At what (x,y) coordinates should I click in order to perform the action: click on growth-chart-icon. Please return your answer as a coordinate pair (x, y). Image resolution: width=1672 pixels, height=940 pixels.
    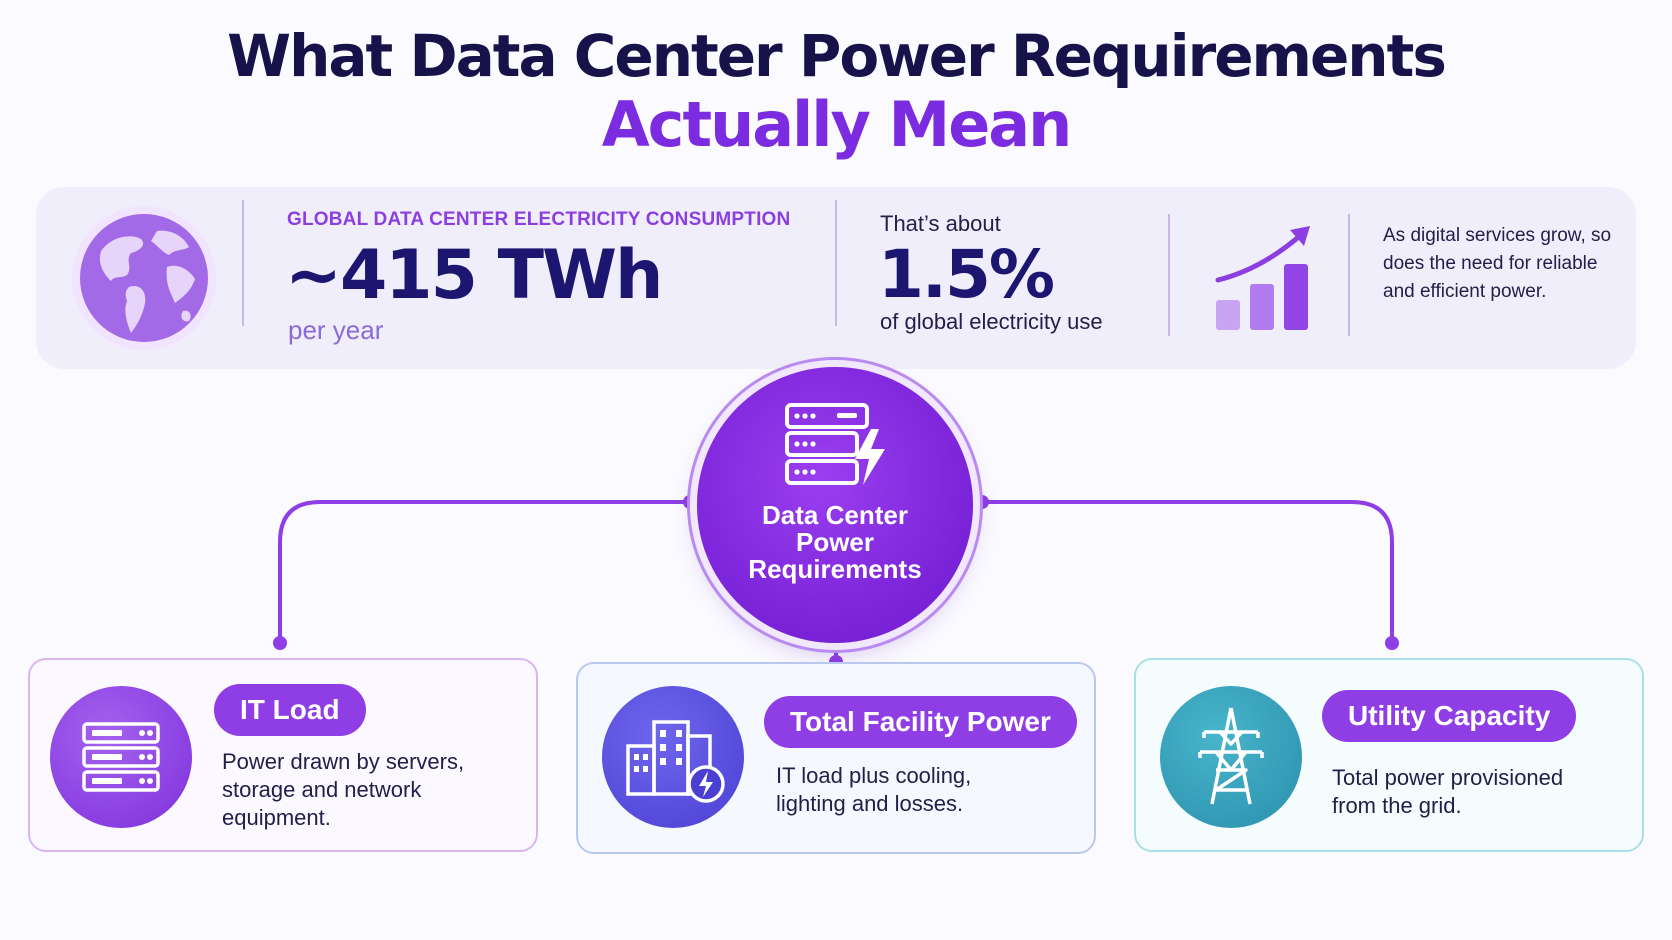
    Looking at the image, I should click on (1262, 278).